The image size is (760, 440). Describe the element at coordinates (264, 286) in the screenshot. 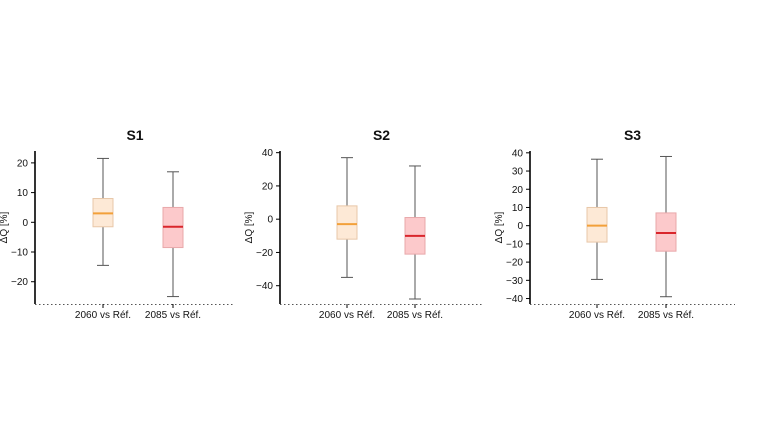

I see `panel-2-ytick-label: −40` at that location.